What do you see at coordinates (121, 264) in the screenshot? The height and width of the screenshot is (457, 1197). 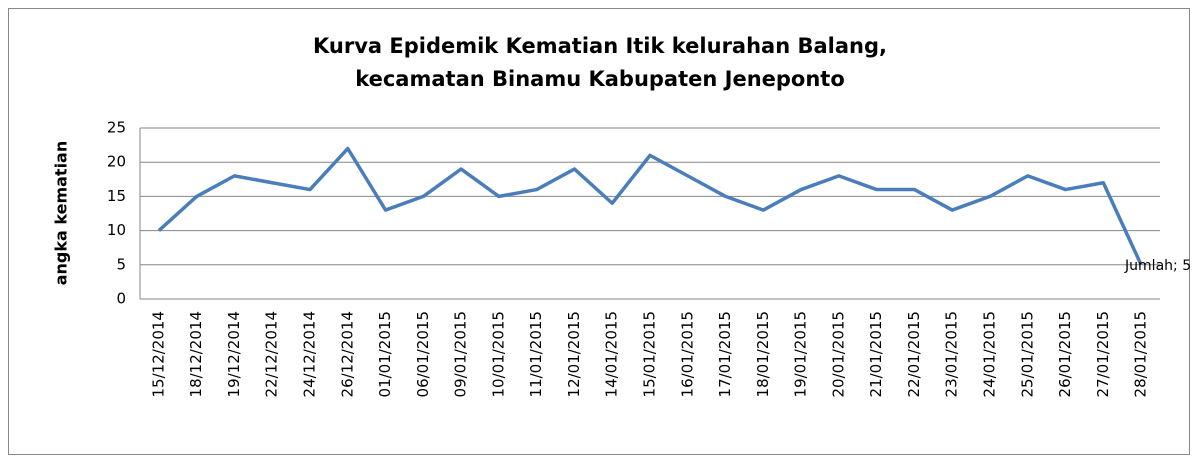 I see `y-tick-label: 5` at bounding box center [121, 264].